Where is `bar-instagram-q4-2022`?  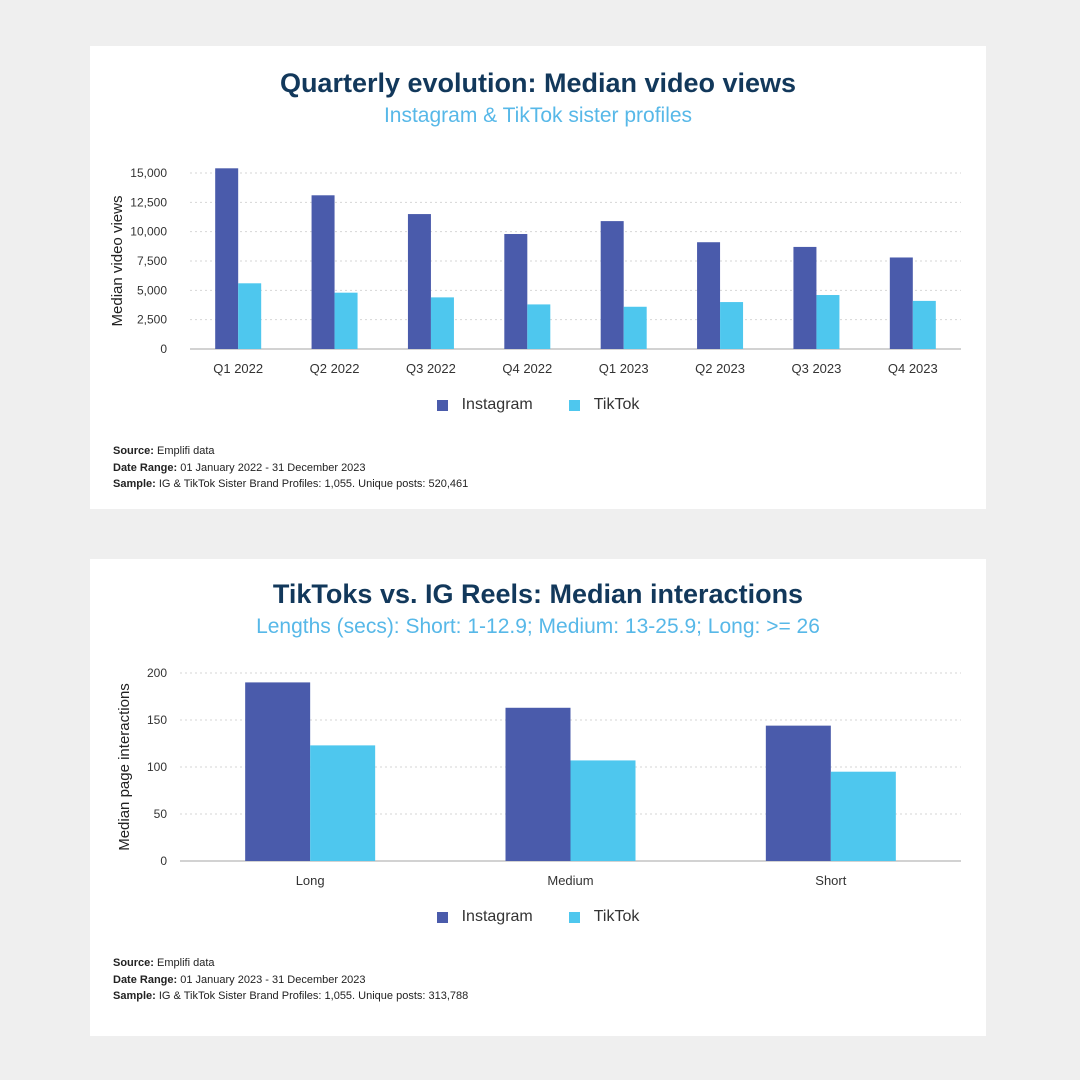 bar-instagram-q4-2022 is located at coordinates (516, 291).